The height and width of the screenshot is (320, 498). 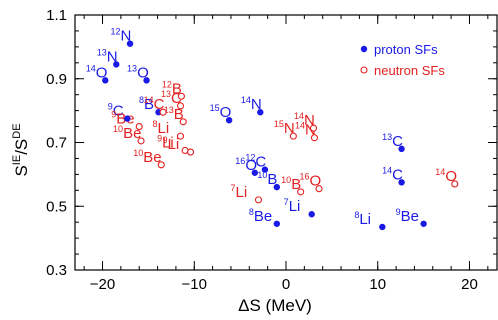 What do you see at coordinates (279, 124) in the screenshot?
I see `mass-number: 15` at bounding box center [279, 124].